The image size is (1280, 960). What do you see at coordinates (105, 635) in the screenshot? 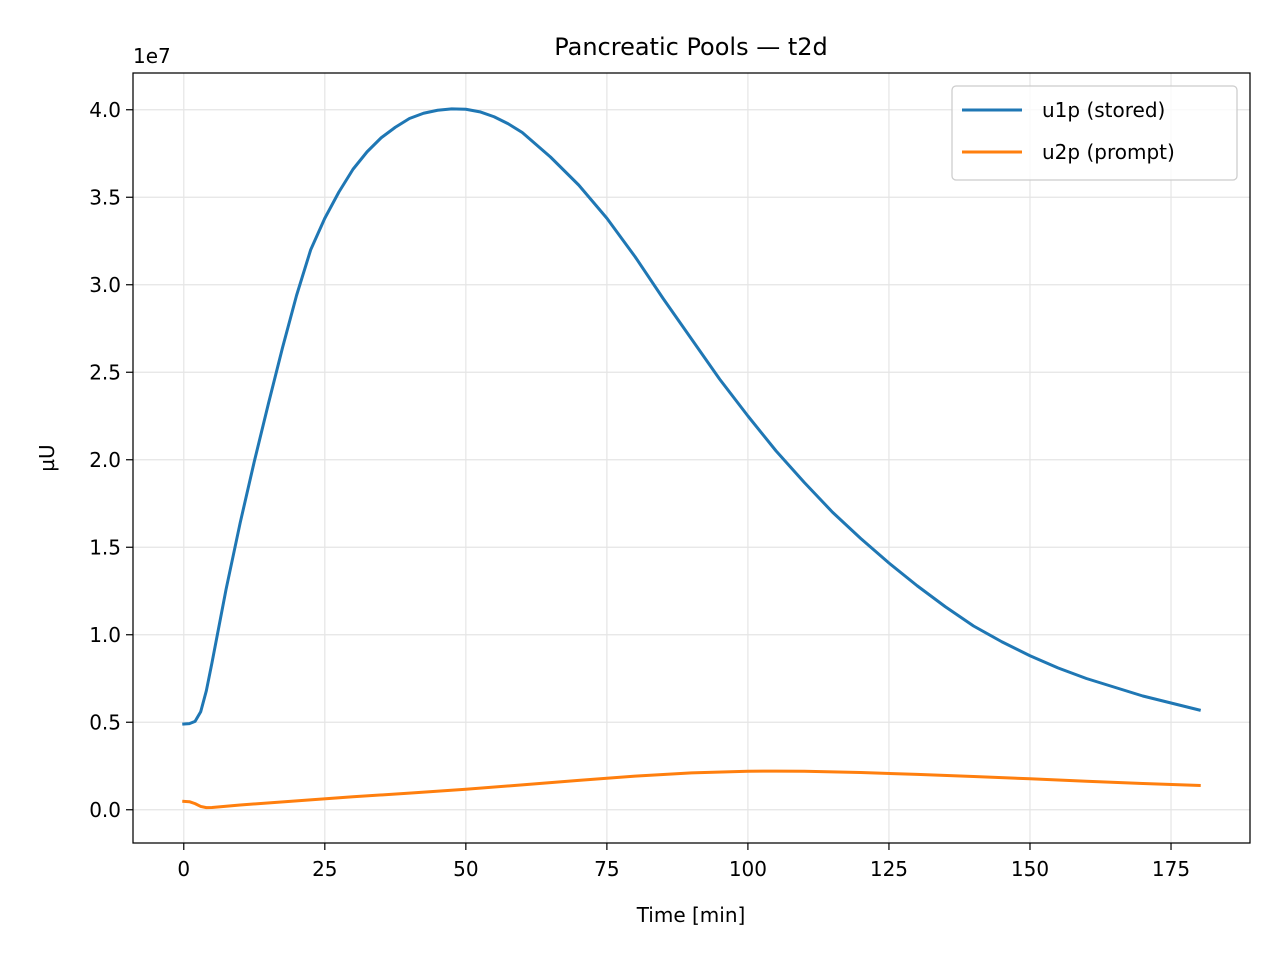
I see `y-tick-label: 1.0` at bounding box center [105, 635].